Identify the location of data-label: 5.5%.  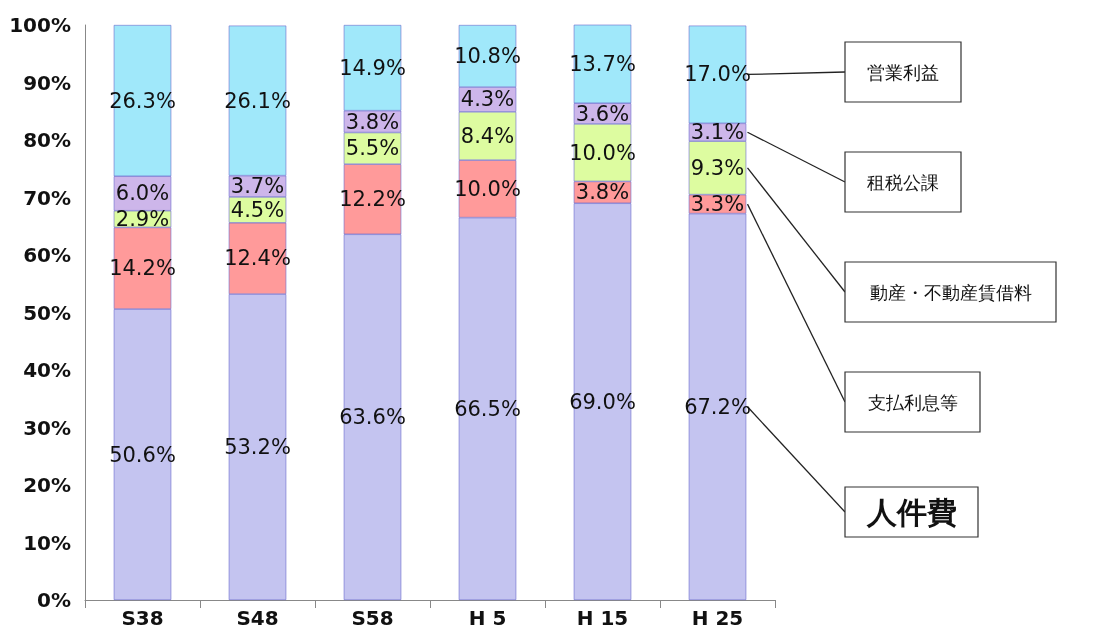
(372, 148).